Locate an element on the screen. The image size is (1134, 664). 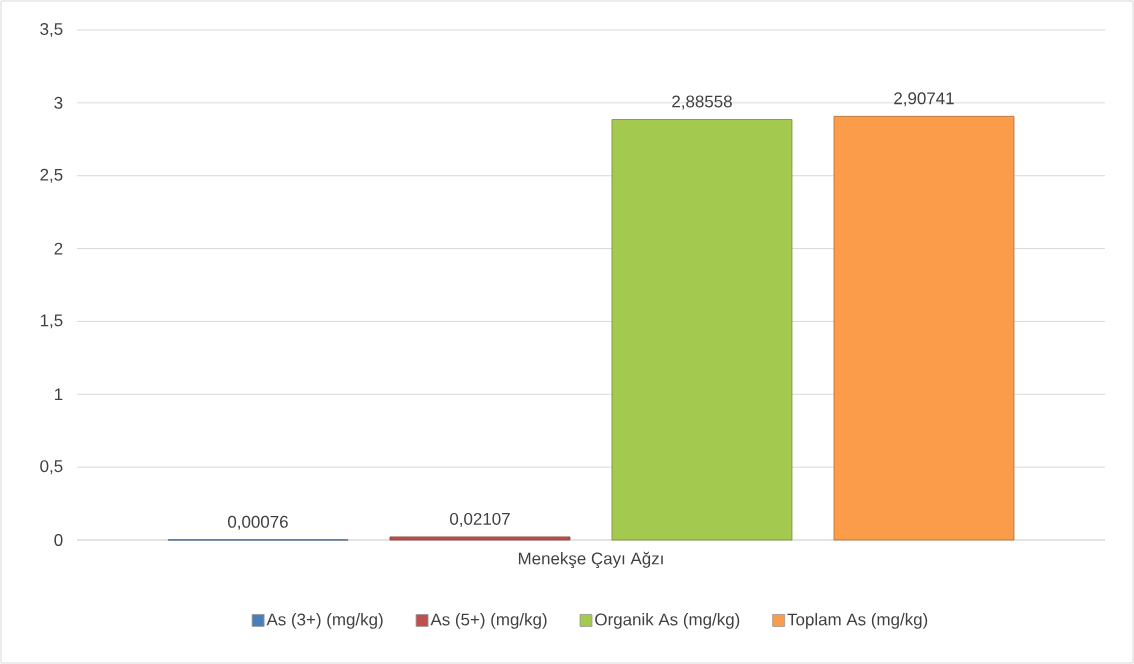
y-tick-label: 1 is located at coordinates (59, 394).